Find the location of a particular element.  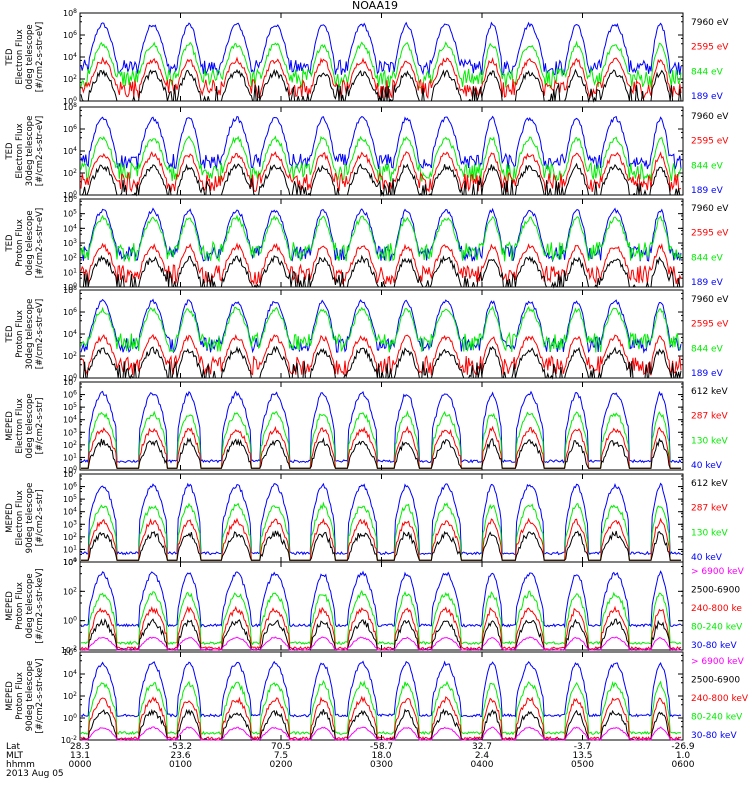

x-tick-label-hhmm: 0200 is located at coordinates (281, 765).